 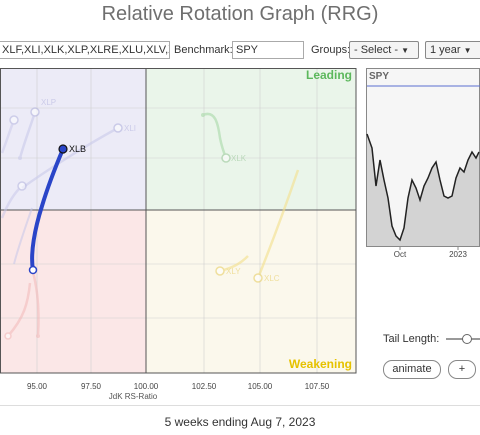 What do you see at coordinates (57, 209) in the screenshot?
I see `xlb-tail: XLB` at bounding box center [57, 209].